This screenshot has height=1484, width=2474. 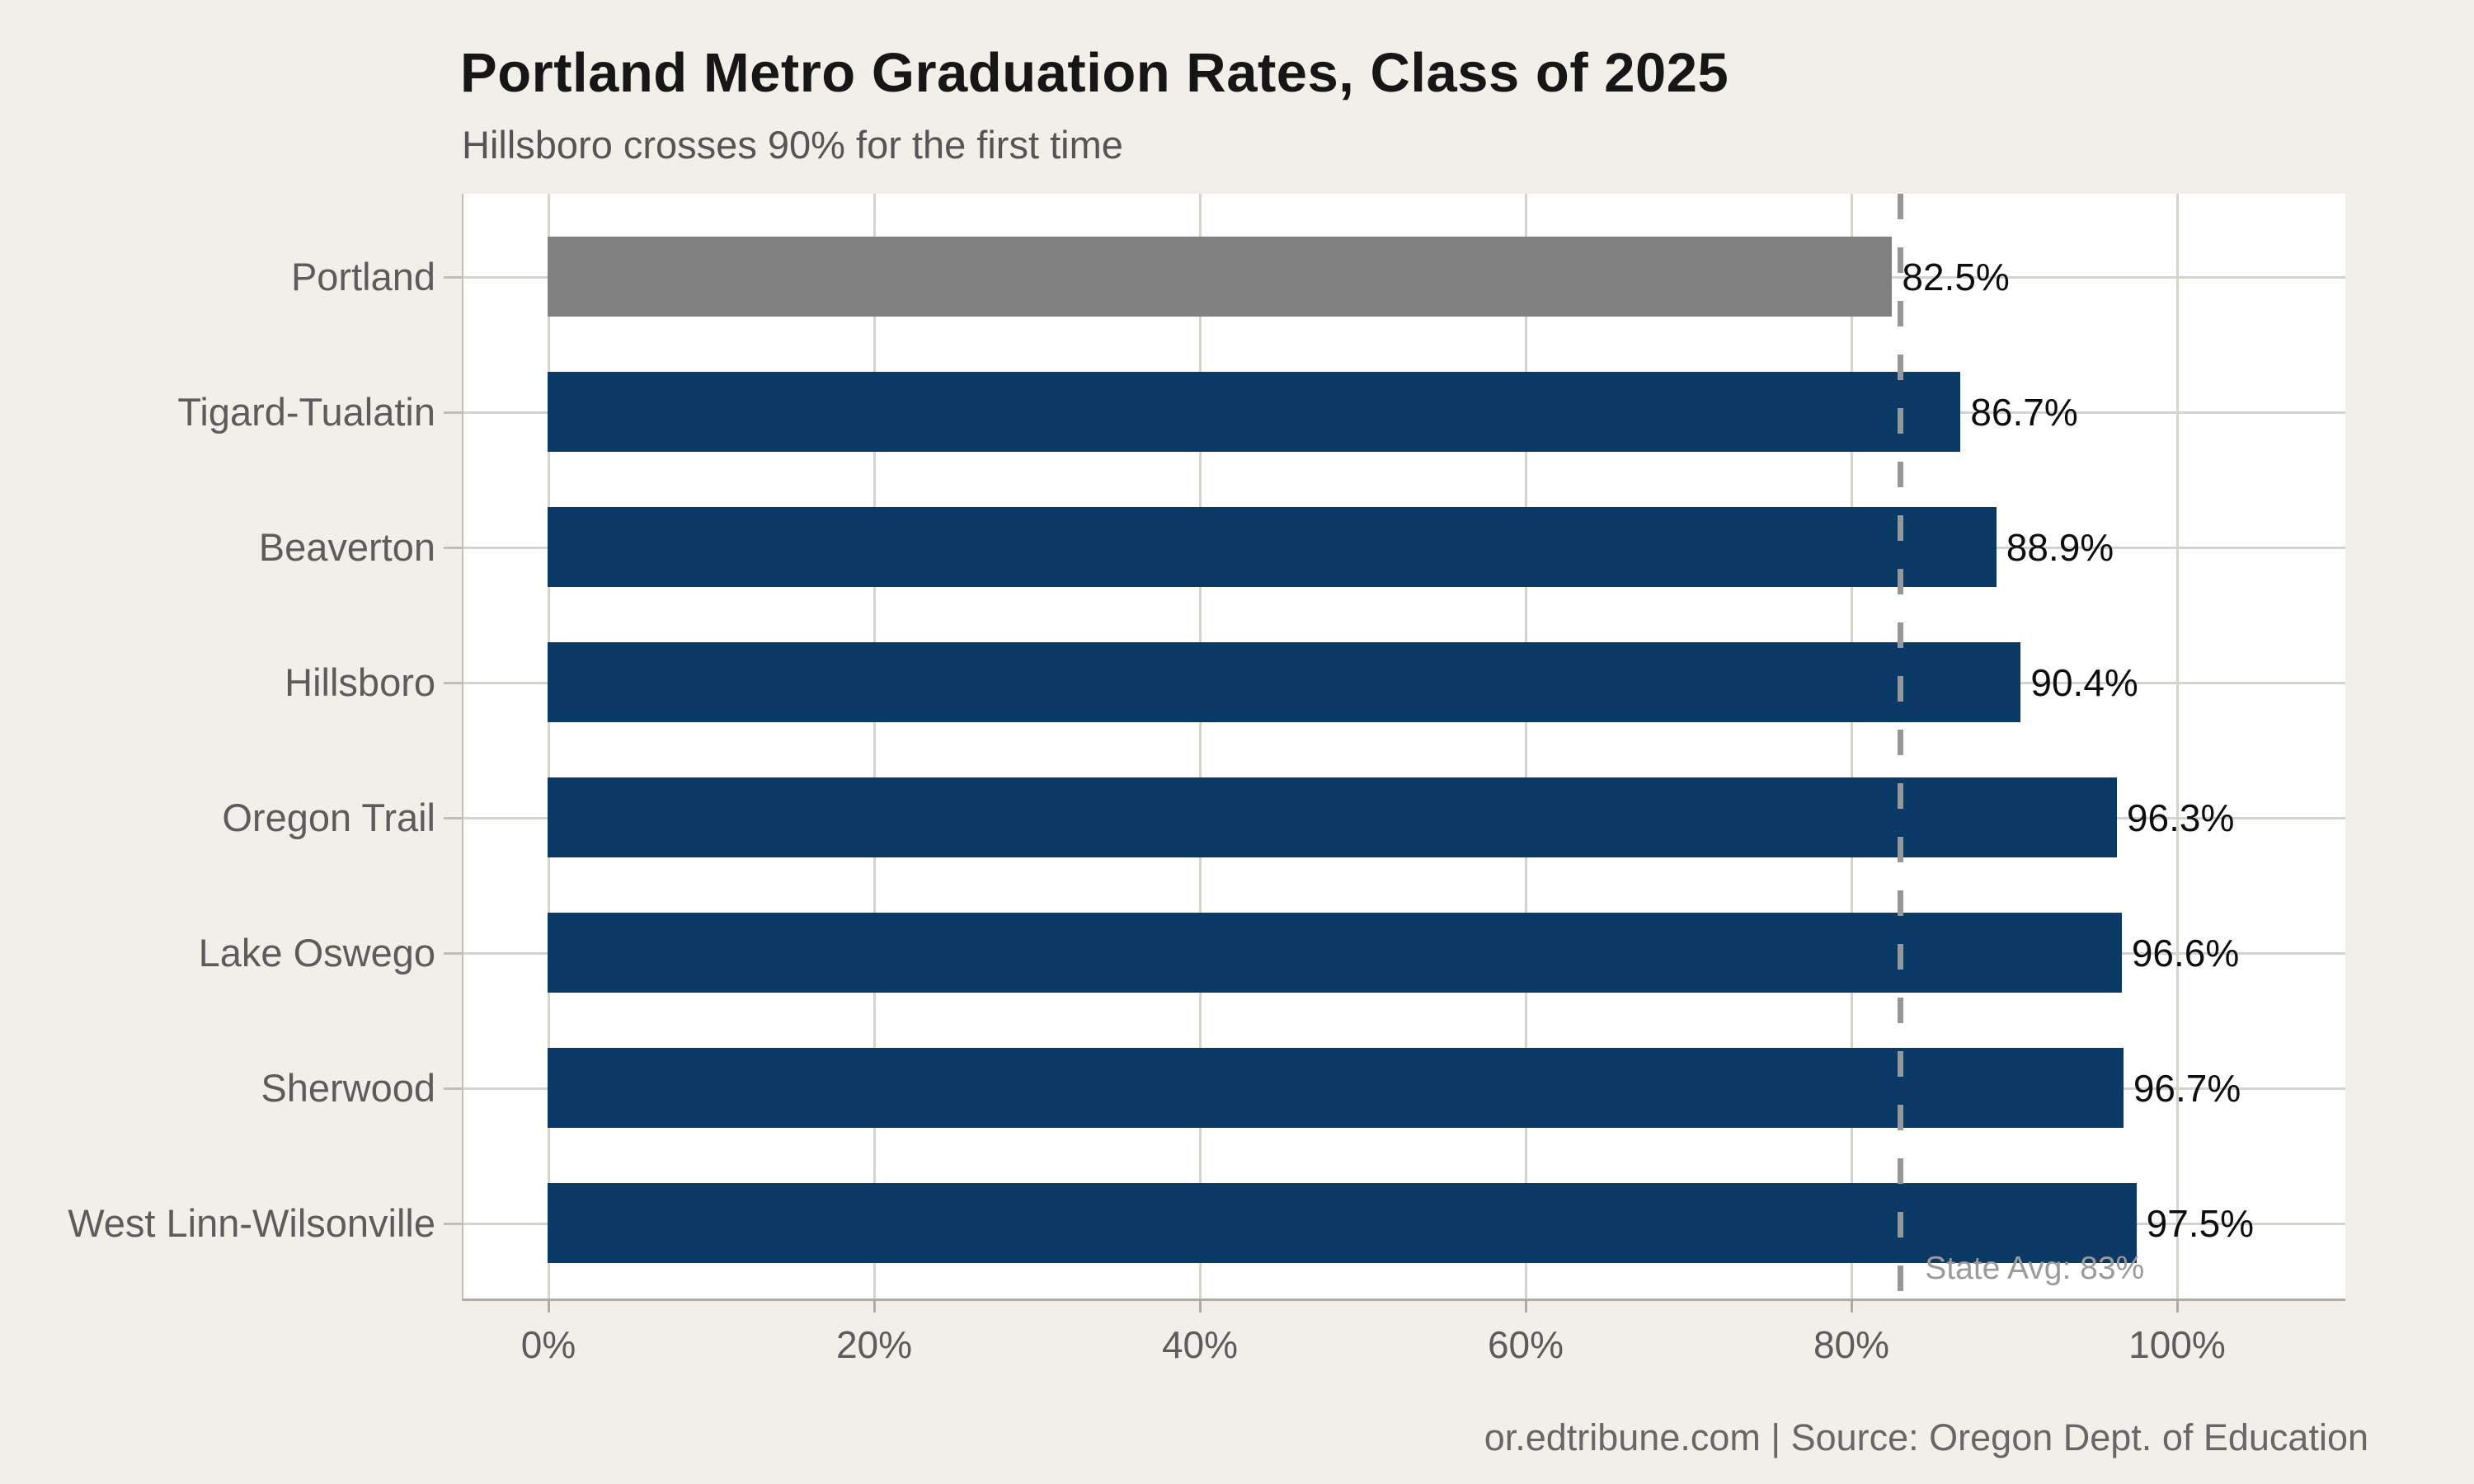 What do you see at coordinates (1272, 547) in the screenshot?
I see `bar-beaverton` at bounding box center [1272, 547].